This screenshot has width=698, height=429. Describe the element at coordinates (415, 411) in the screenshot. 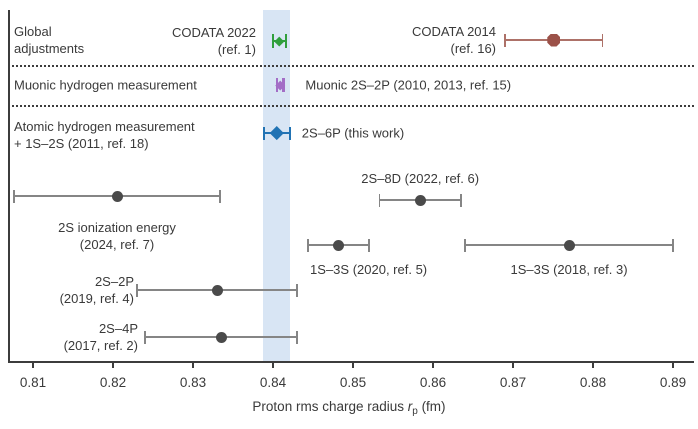

I see `x-axis-title-subscript: p` at that location.